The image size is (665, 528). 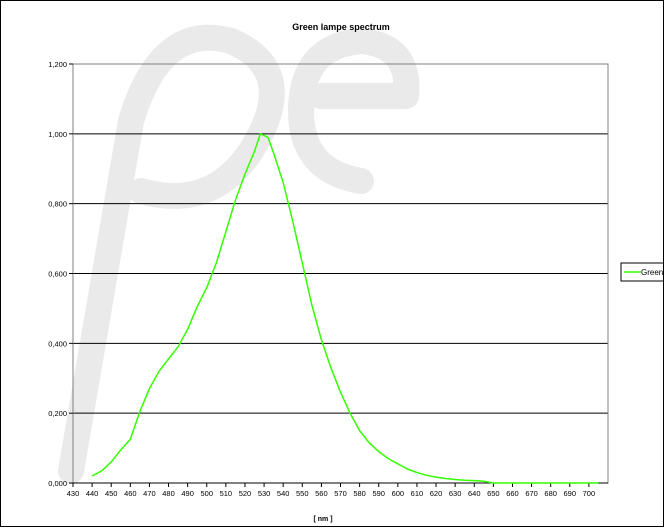 I want to click on x-tick-label: 540, so click(x=283, y=493).